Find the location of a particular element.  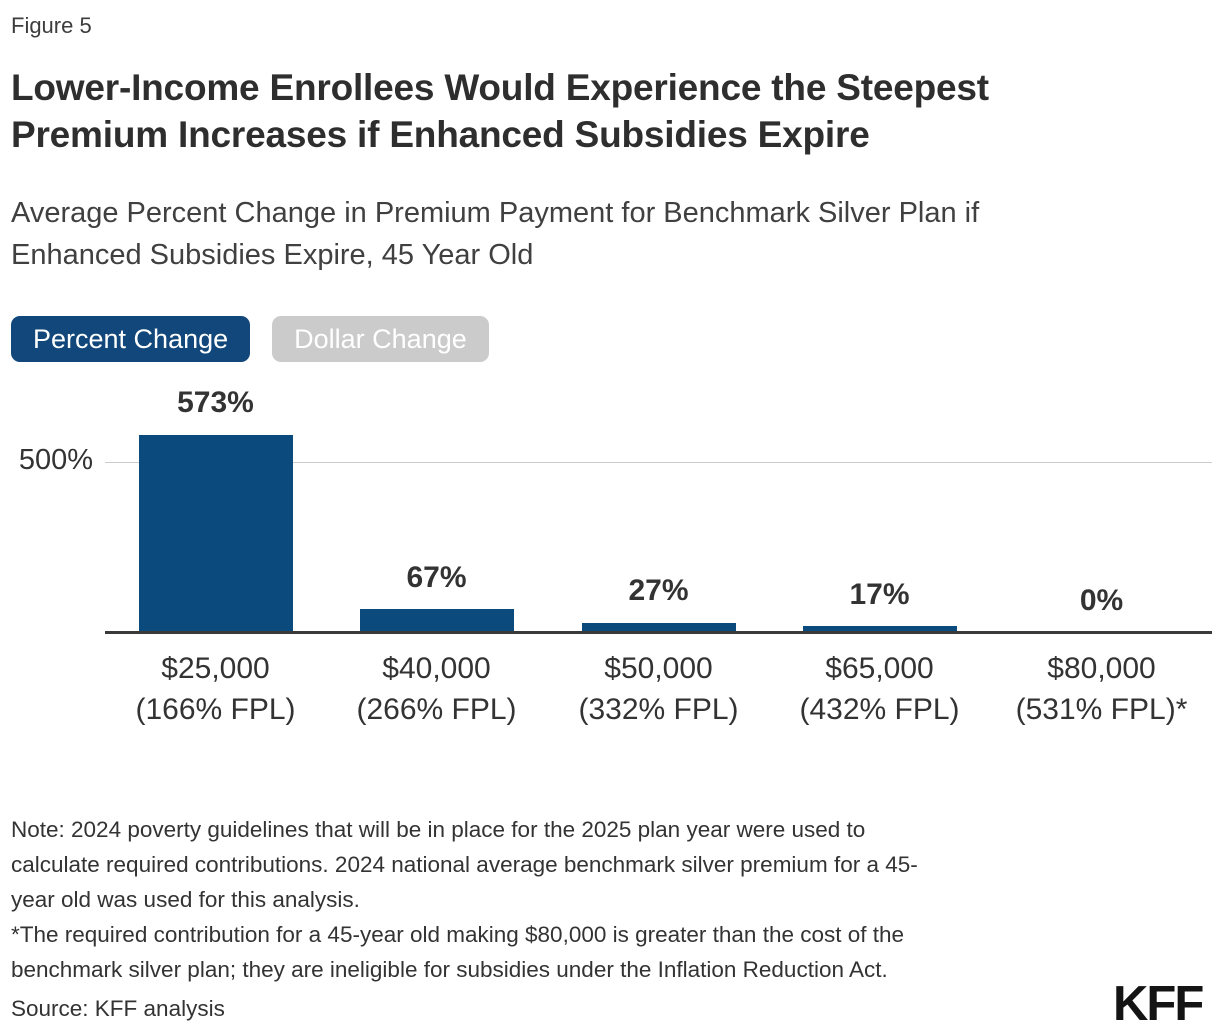

source-attribution: Source: KFF analysis is located at coordinates (118, 1008).